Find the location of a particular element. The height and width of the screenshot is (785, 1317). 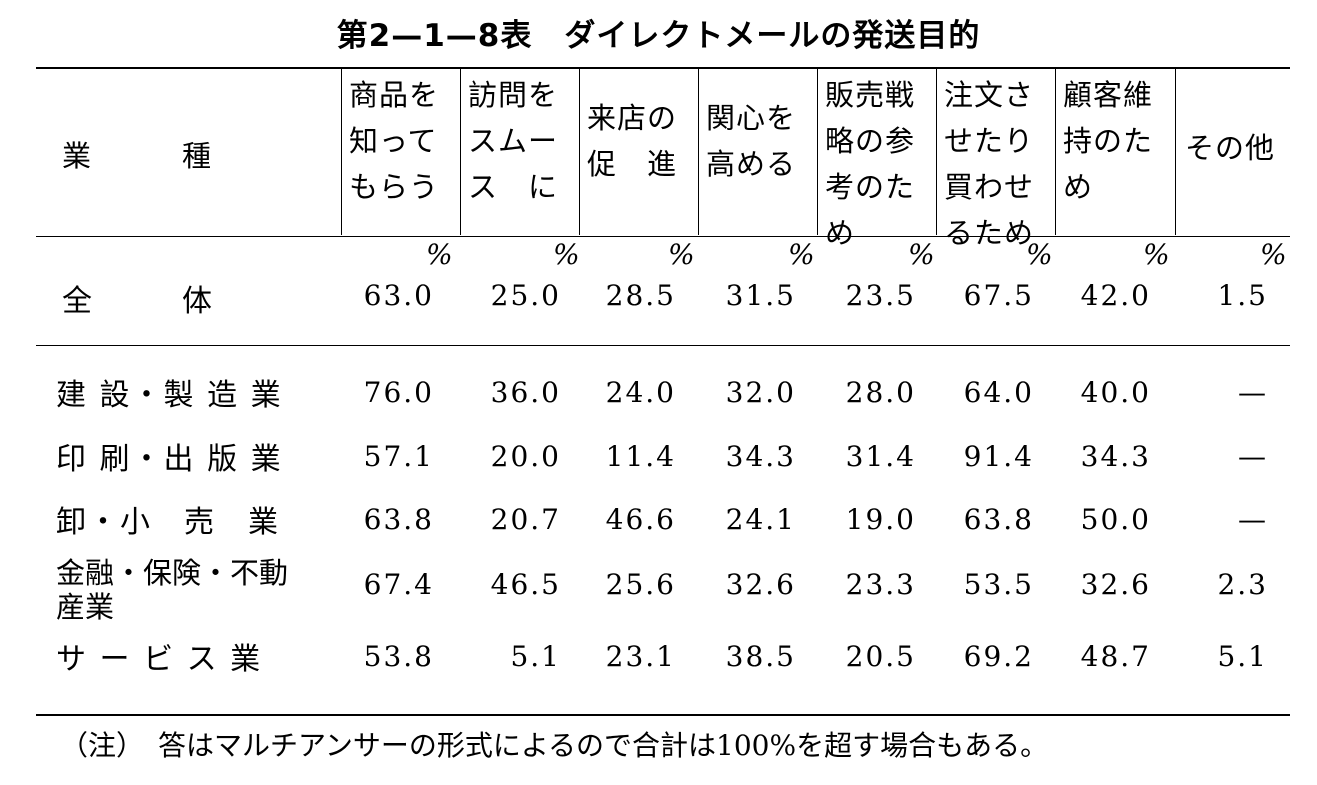

table-cell: 53.5 is located at coordinates (998, 584).